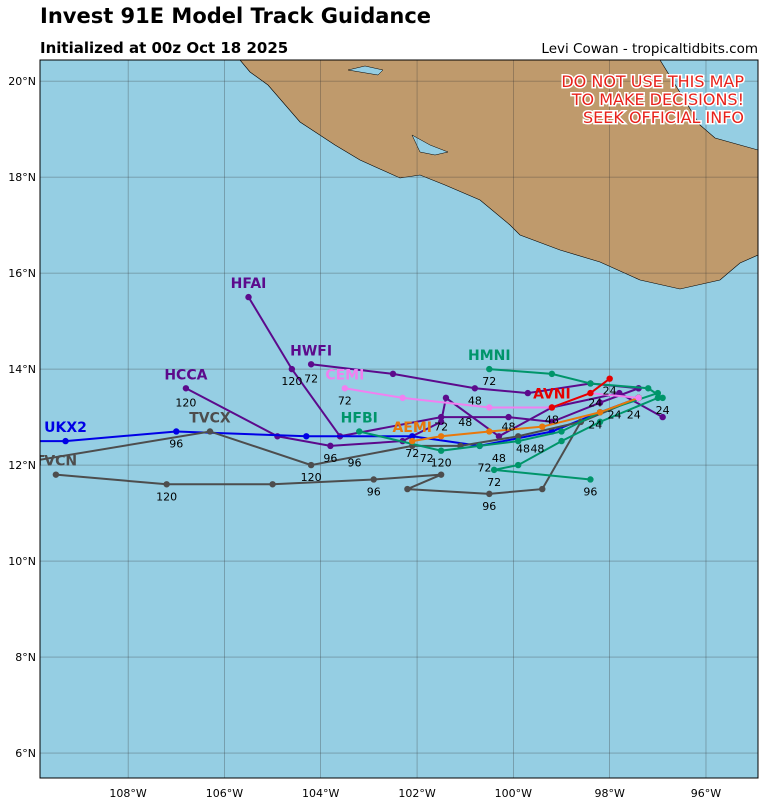 Image resolution: width=768 pixels, height=801 pixels. I want to click on track-name: UKX2, so click(65, 428).